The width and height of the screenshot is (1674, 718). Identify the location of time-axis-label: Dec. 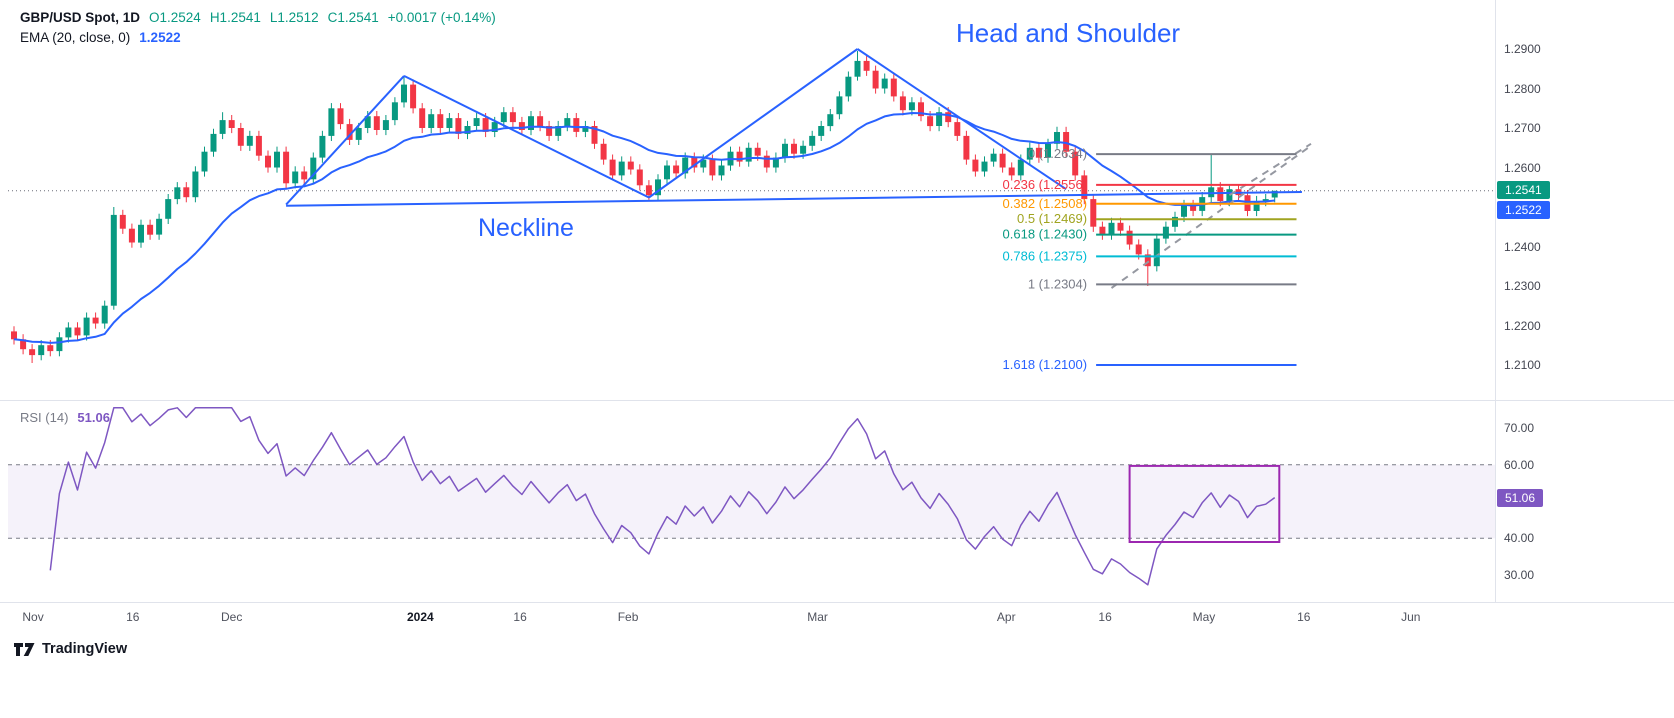
(232, 617).